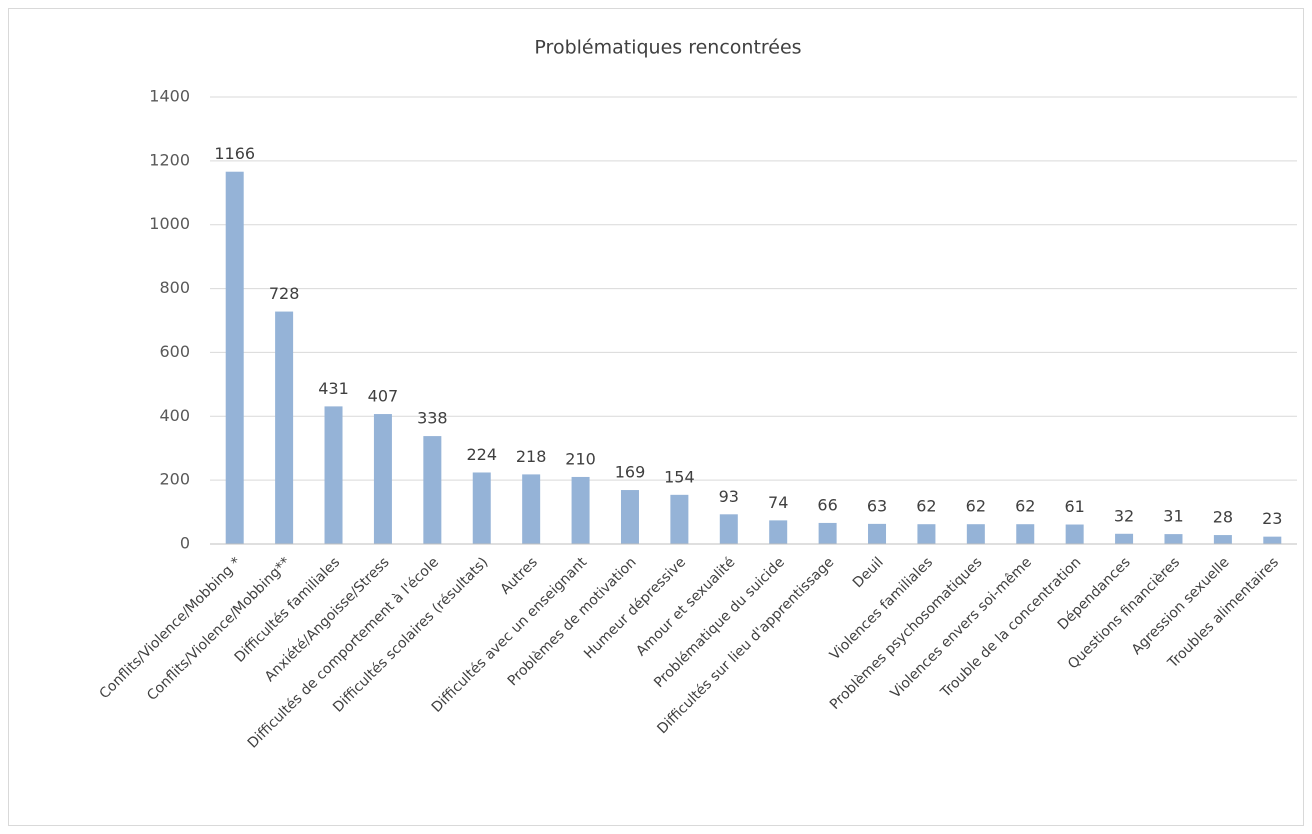  Describe the element at coordinates (877, 505) in the screenshot. I see `data-label: 63` at that location.